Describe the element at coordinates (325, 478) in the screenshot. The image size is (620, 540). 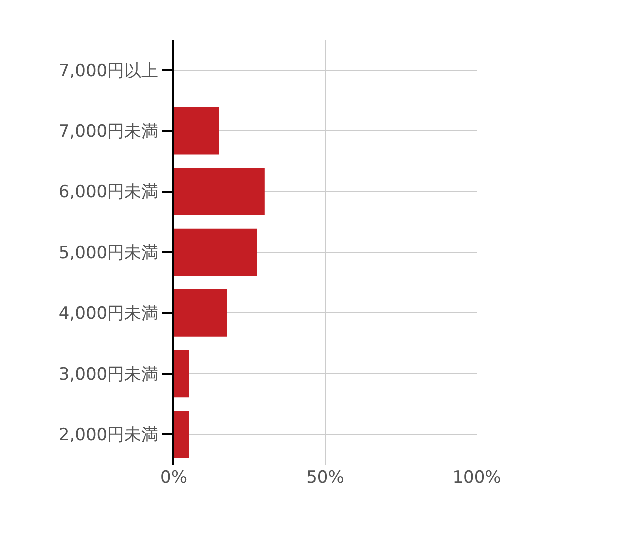
I see `x-tick-label: 50%` at that location.